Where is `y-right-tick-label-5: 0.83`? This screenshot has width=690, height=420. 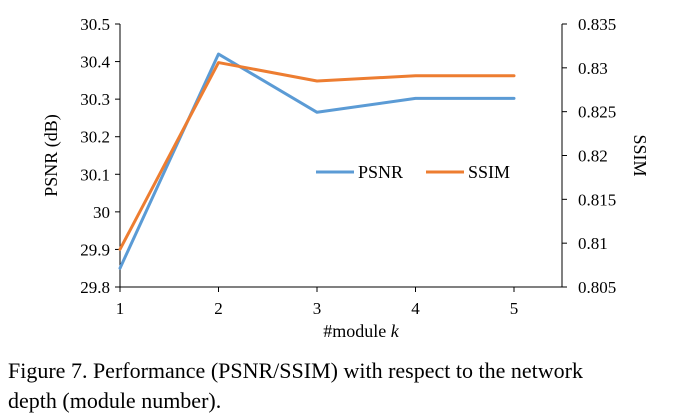
y-right-tick-label-5: 0.83 is located at coordinates (593, 68).